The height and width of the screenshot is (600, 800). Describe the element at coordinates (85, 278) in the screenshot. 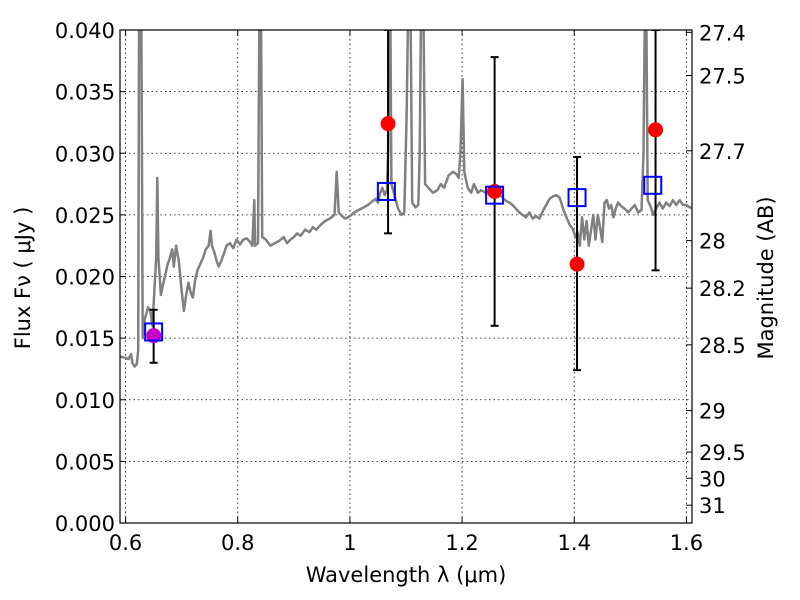

I see `y-tick-label: 0.020` at that location.